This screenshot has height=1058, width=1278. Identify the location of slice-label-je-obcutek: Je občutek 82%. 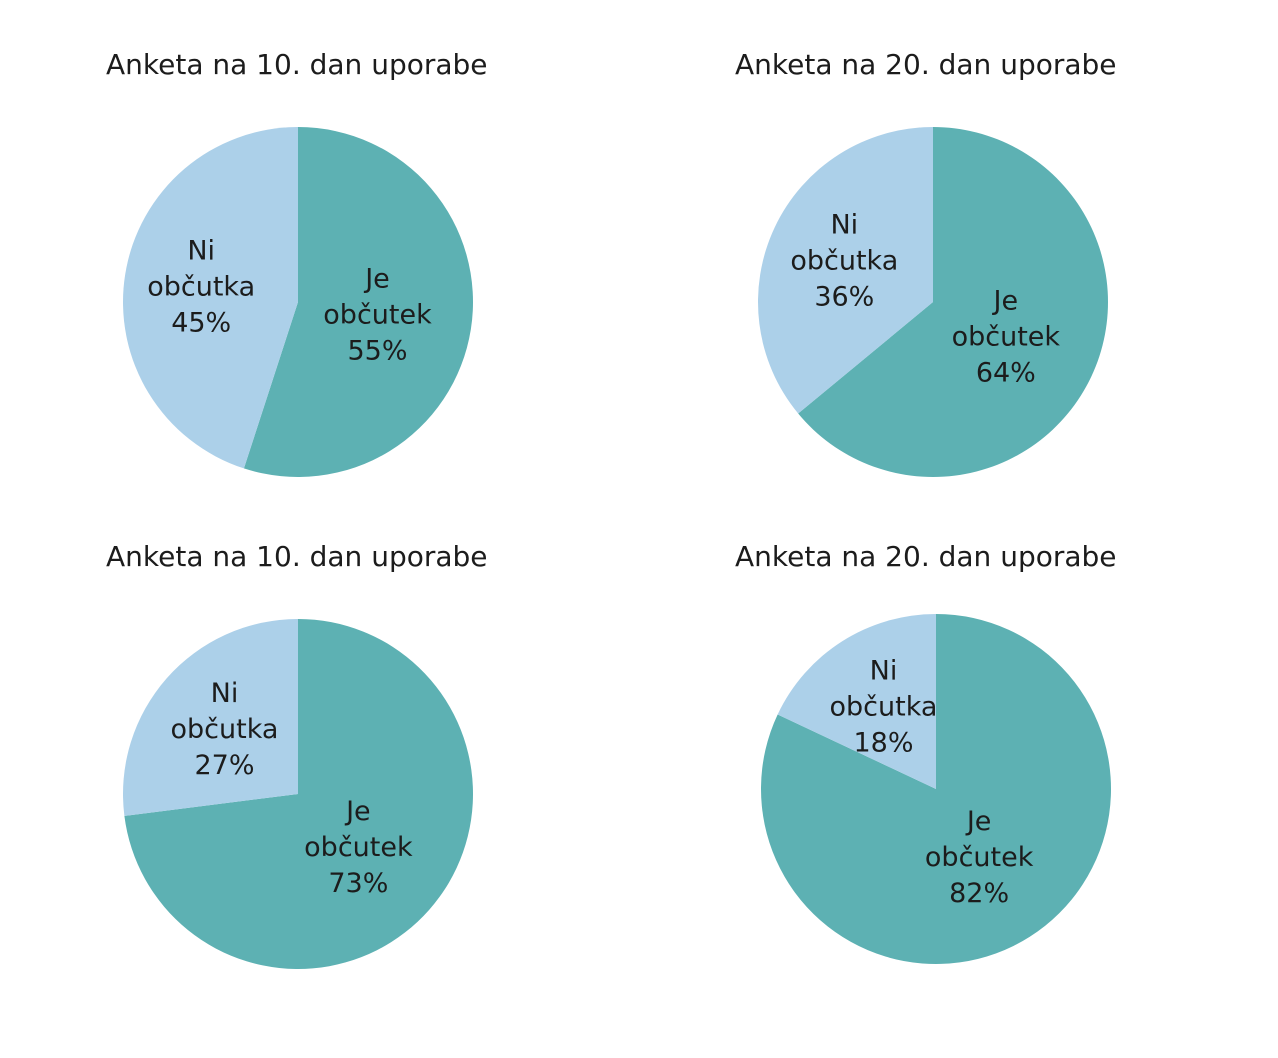
(979, 857).